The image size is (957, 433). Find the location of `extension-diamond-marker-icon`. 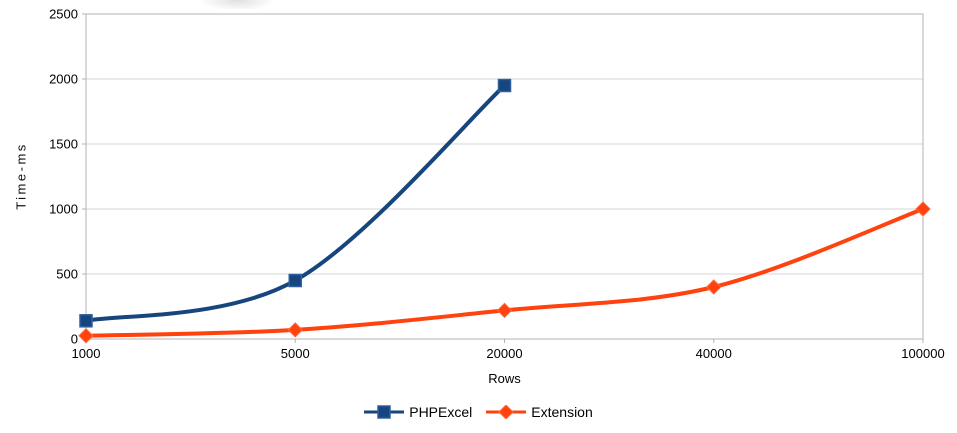

extension-diamond-marker-icon is located at coordinates (506, 412).